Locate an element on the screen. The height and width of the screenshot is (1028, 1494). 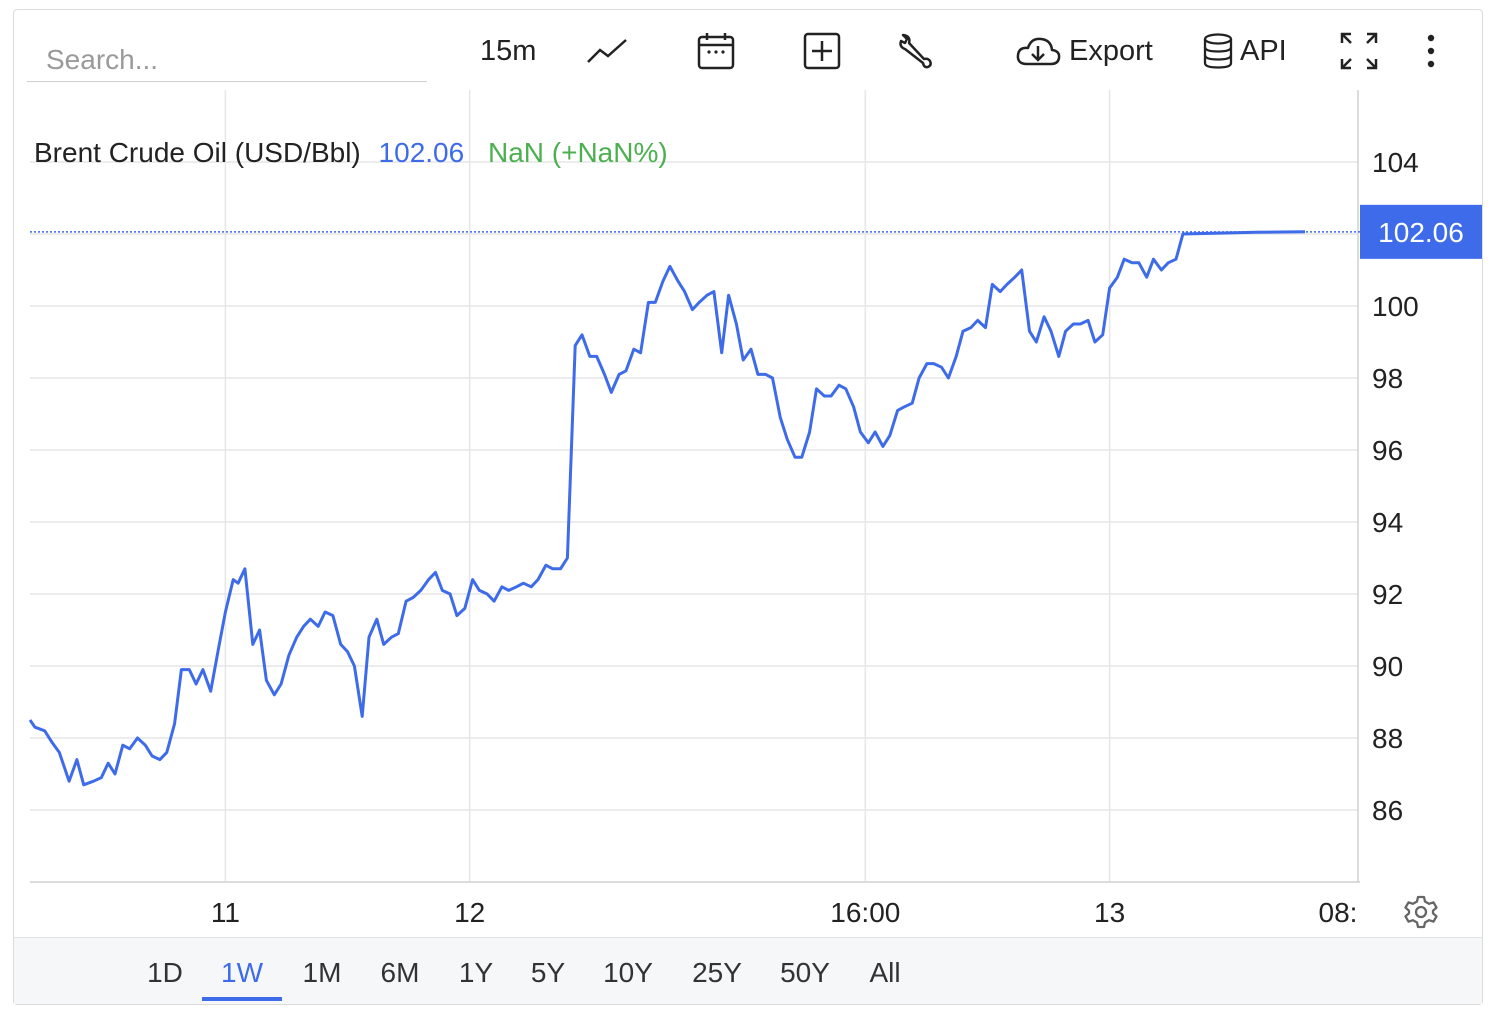
x-tick-label: 12 is located at coordinates (469, 912).